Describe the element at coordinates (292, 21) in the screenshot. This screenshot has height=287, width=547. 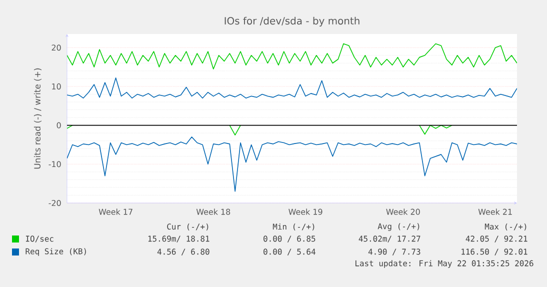
I see `chart-title: IOs for /dev/sda - by month` at that location.